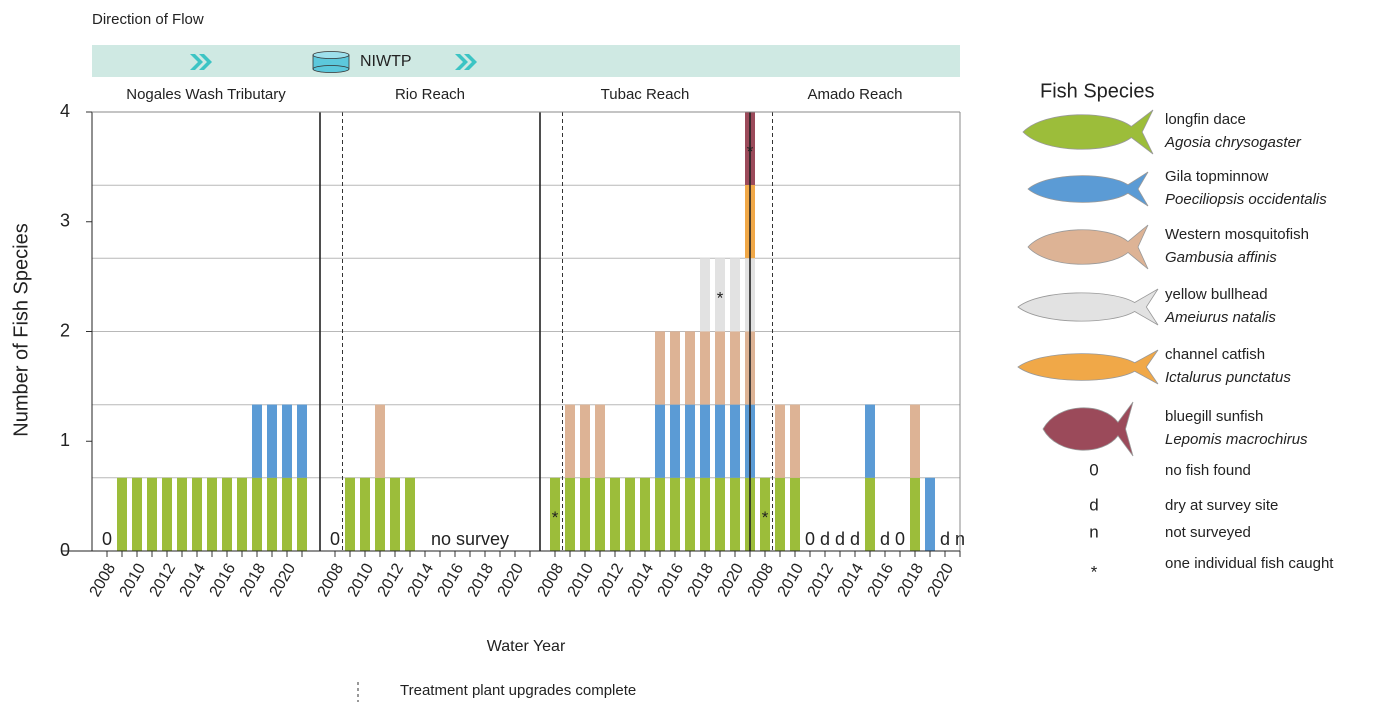 The width and height of the screenshot is (1393, 704). What do you see at coordinates (148, 19) in the screenshot?
I see `header: Direction of Flow` at bounding box center [148, 19].